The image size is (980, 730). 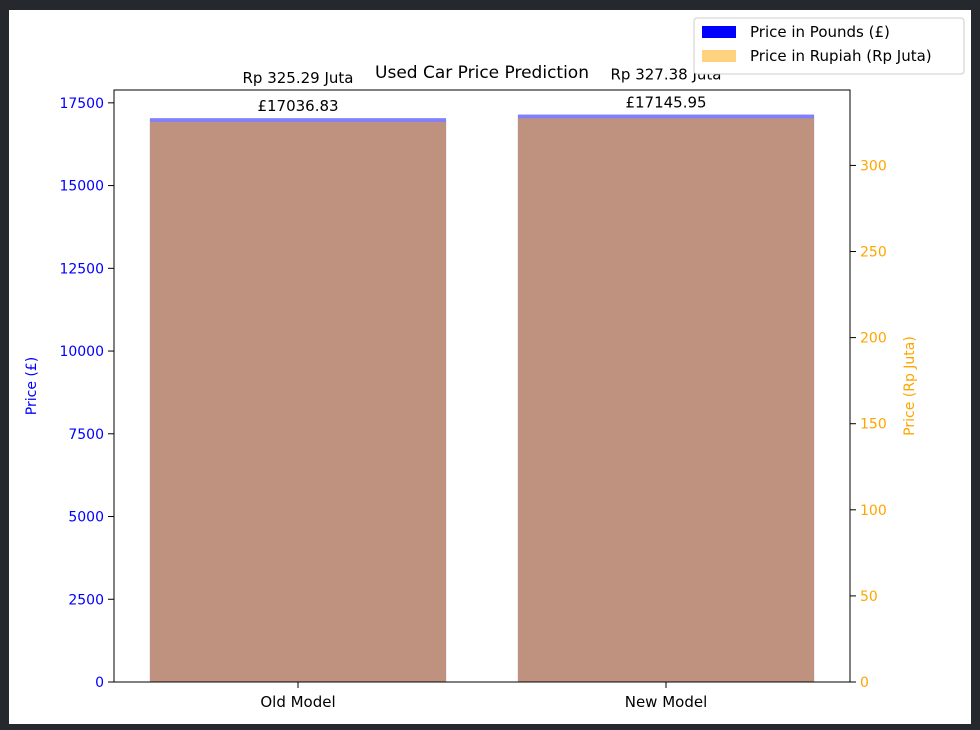 I want to click on legend-box, so click(x=829, y=46).